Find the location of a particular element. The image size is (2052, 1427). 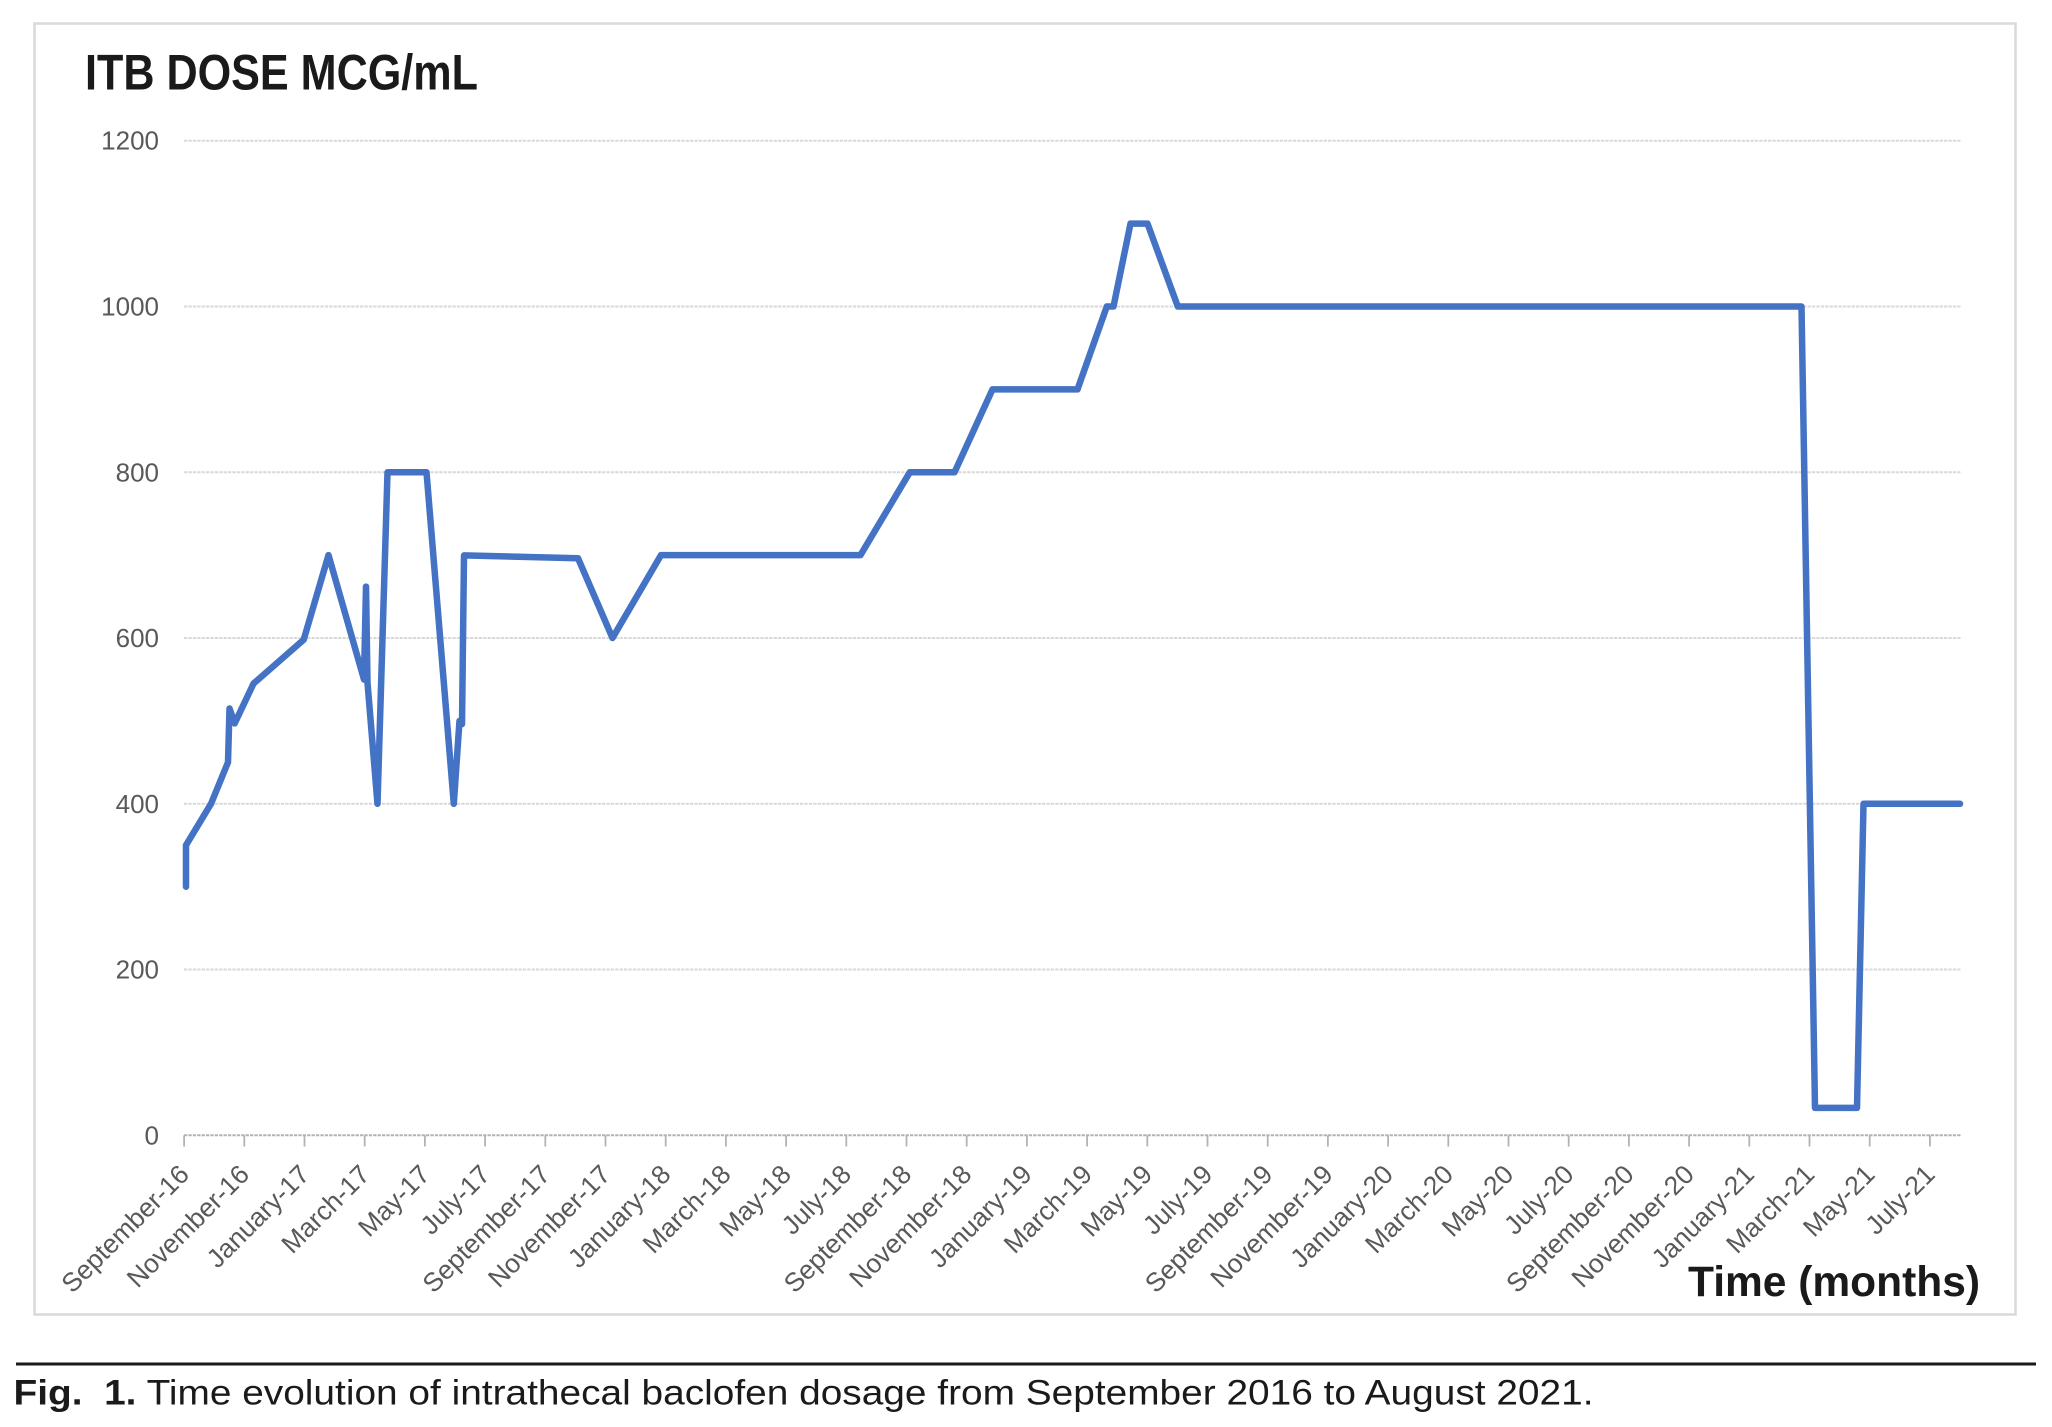

svg-text: 800 is located at coordinates (137, 472).